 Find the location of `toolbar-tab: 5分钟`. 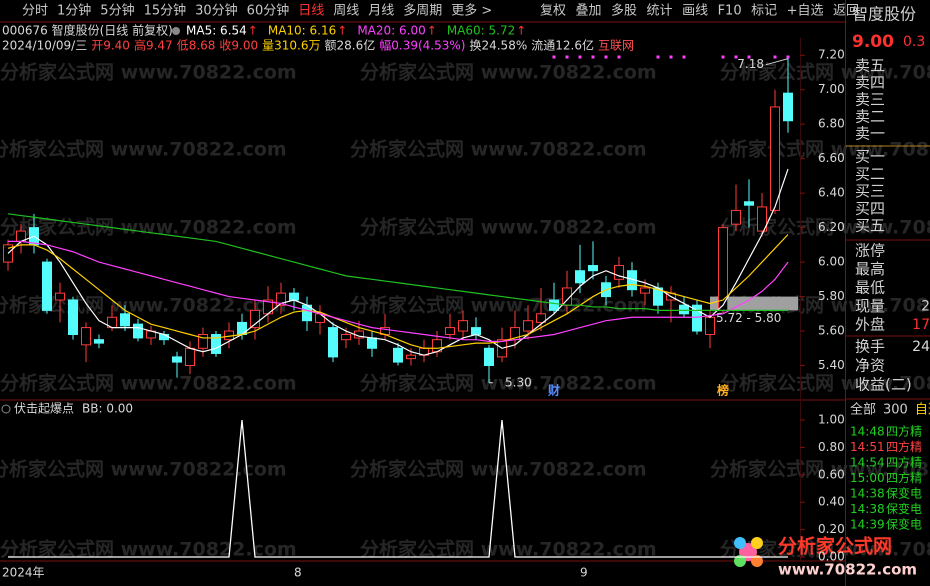

toolbar-tab: 5分钟 is located at coordinates (117, 11).